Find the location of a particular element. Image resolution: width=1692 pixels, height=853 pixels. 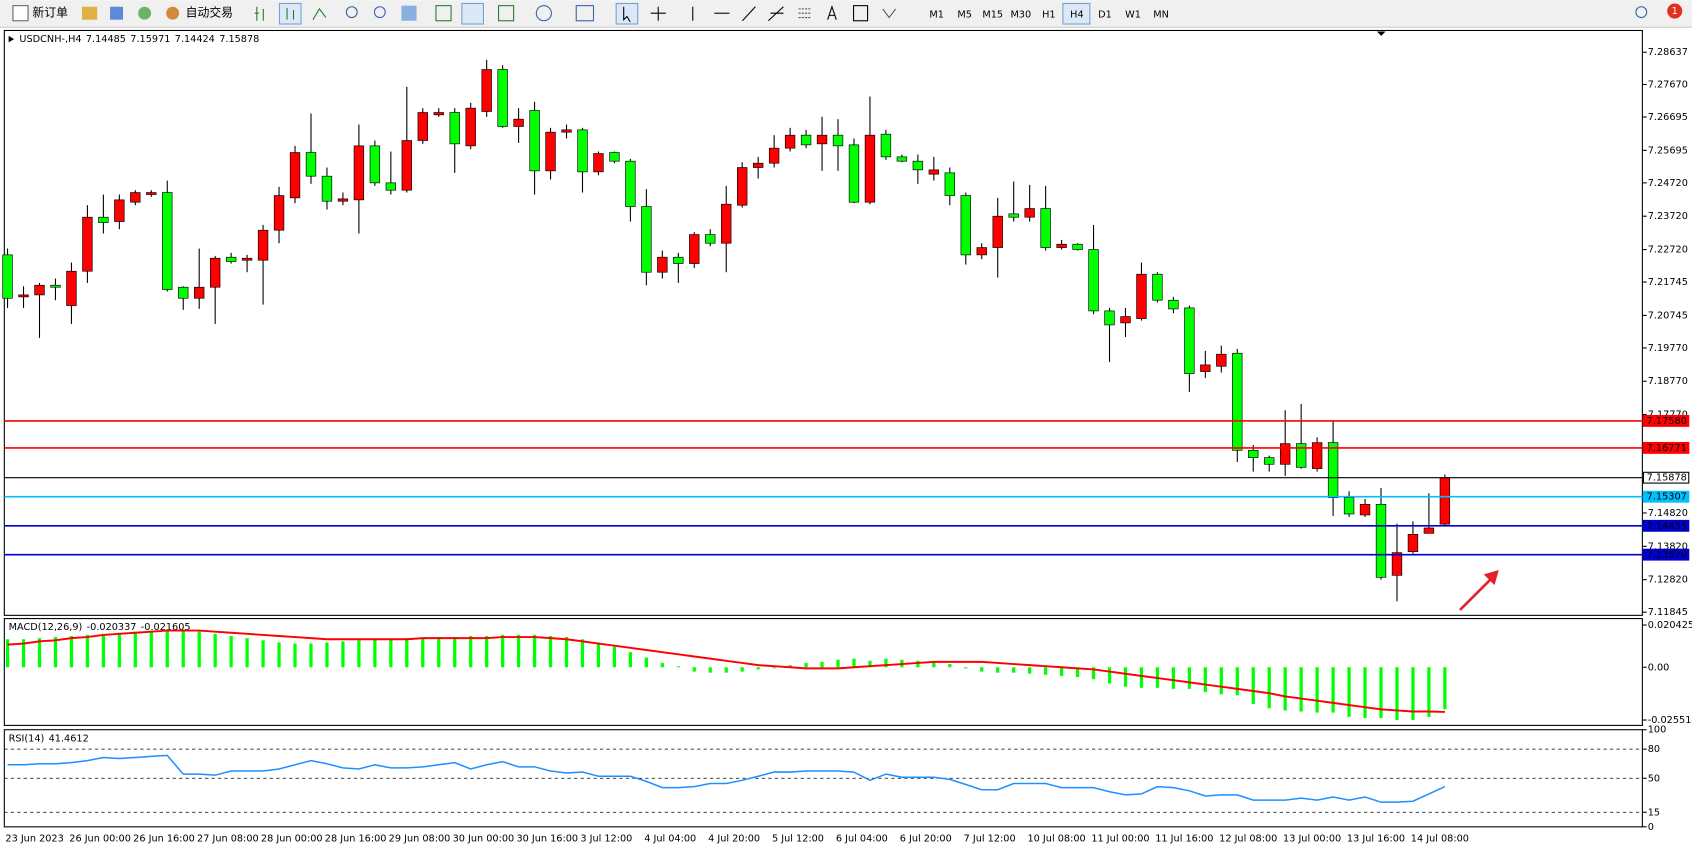

auto-trading-icon is located at coordinates (173, 13).